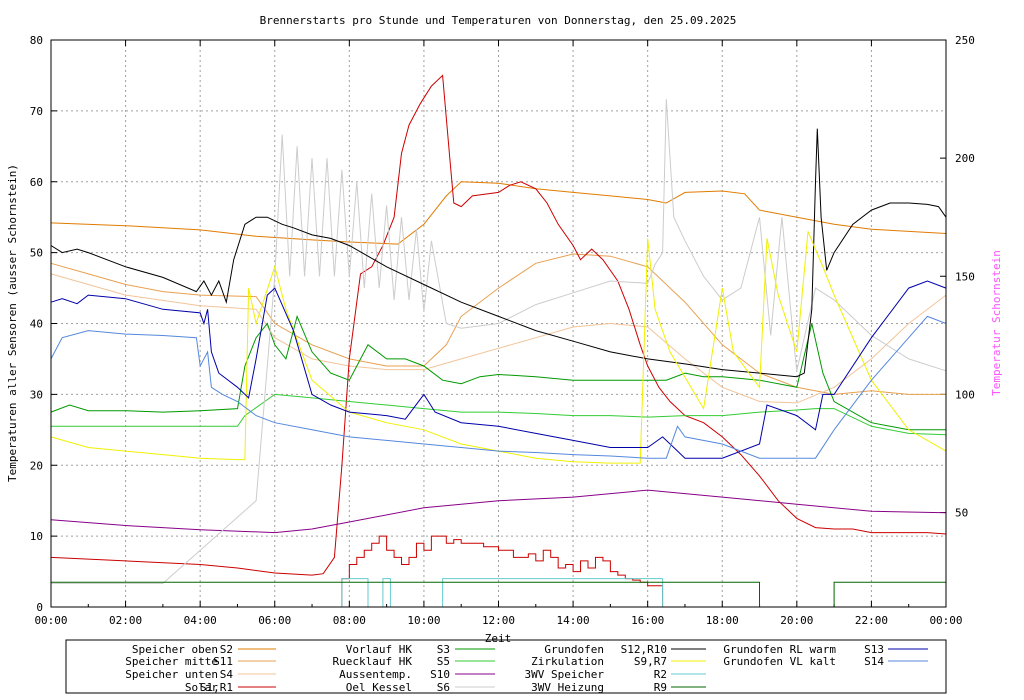 Image resolution: width=1024 pixels, height=700 pixels. What do you see at coordinates (36, 324) in the screenshot?
I see `y-tick-label: 40` at bounding box center [36, 324].